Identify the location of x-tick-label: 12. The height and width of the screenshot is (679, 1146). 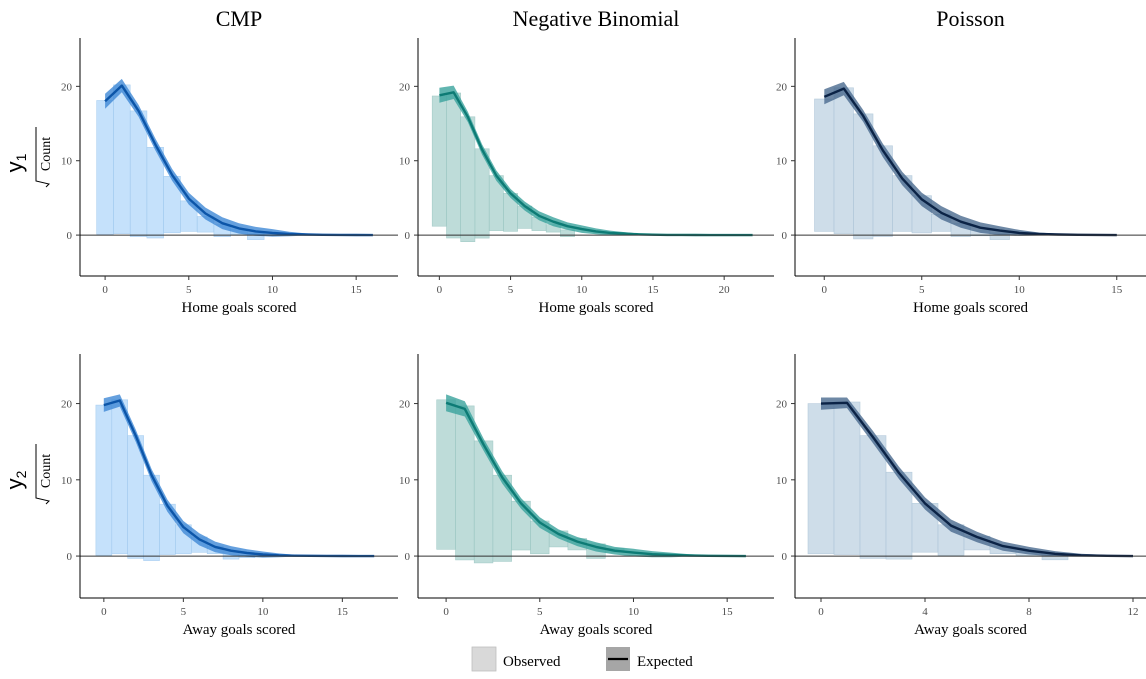
(1133, 612).